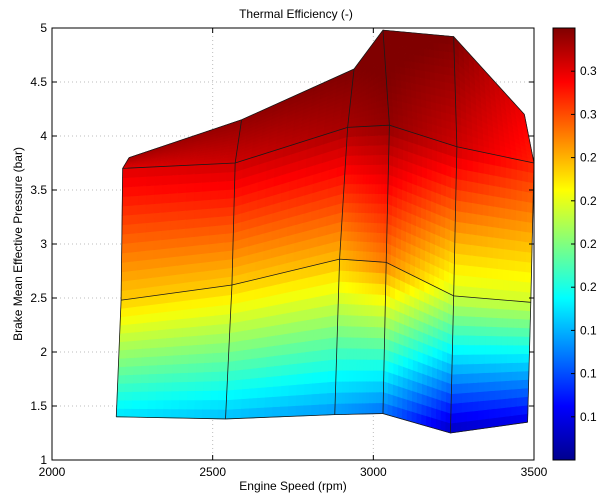  Describe the element at coordinates (296, 14) in the screenshot. I see `chart-title: Thermal Efficiency (-)` at that location.